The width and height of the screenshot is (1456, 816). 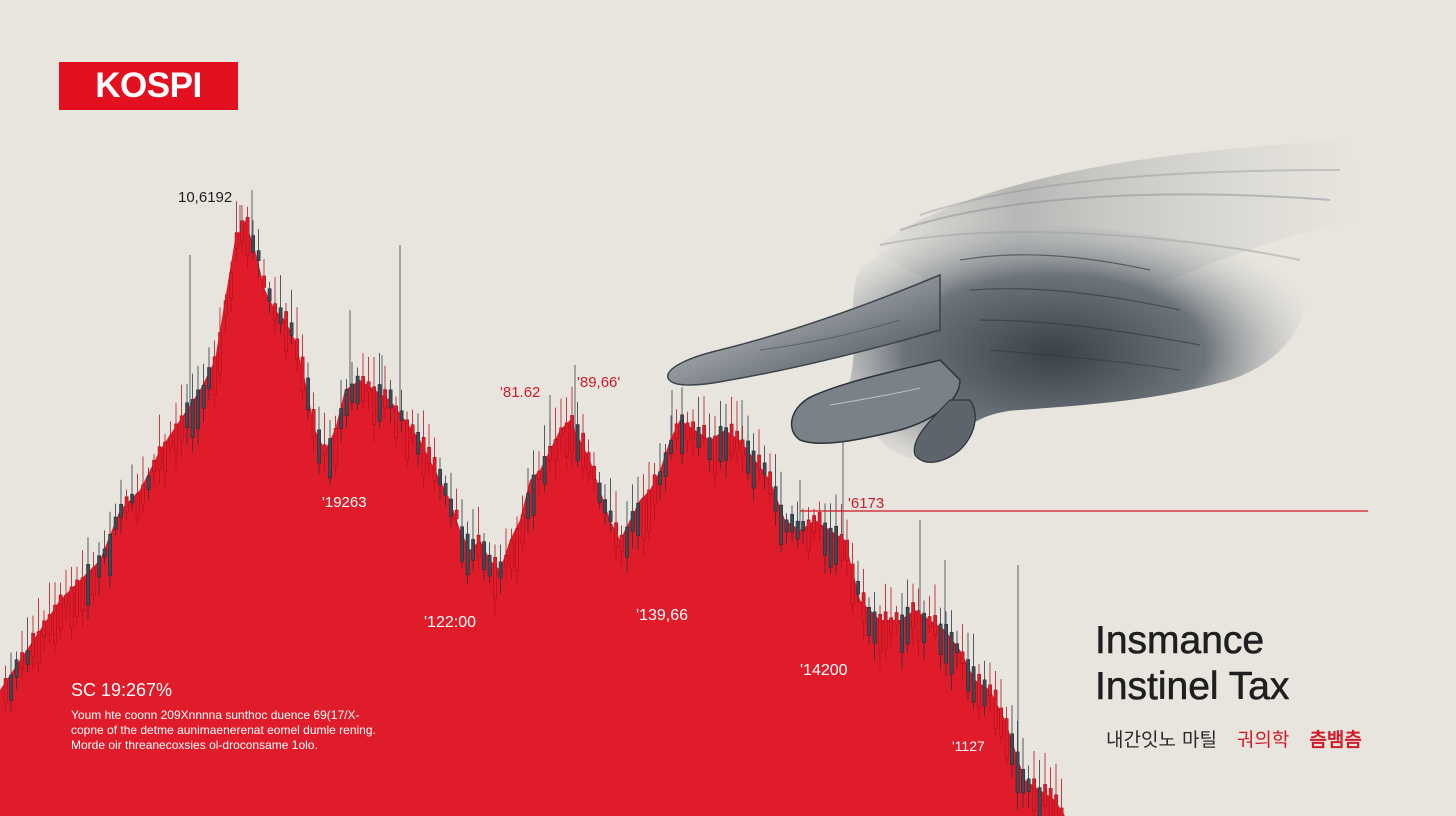 What do you see at coordinates (344, 502) in the screenshot?
I see `price-label: '19263` at bounding box center [344, 502].